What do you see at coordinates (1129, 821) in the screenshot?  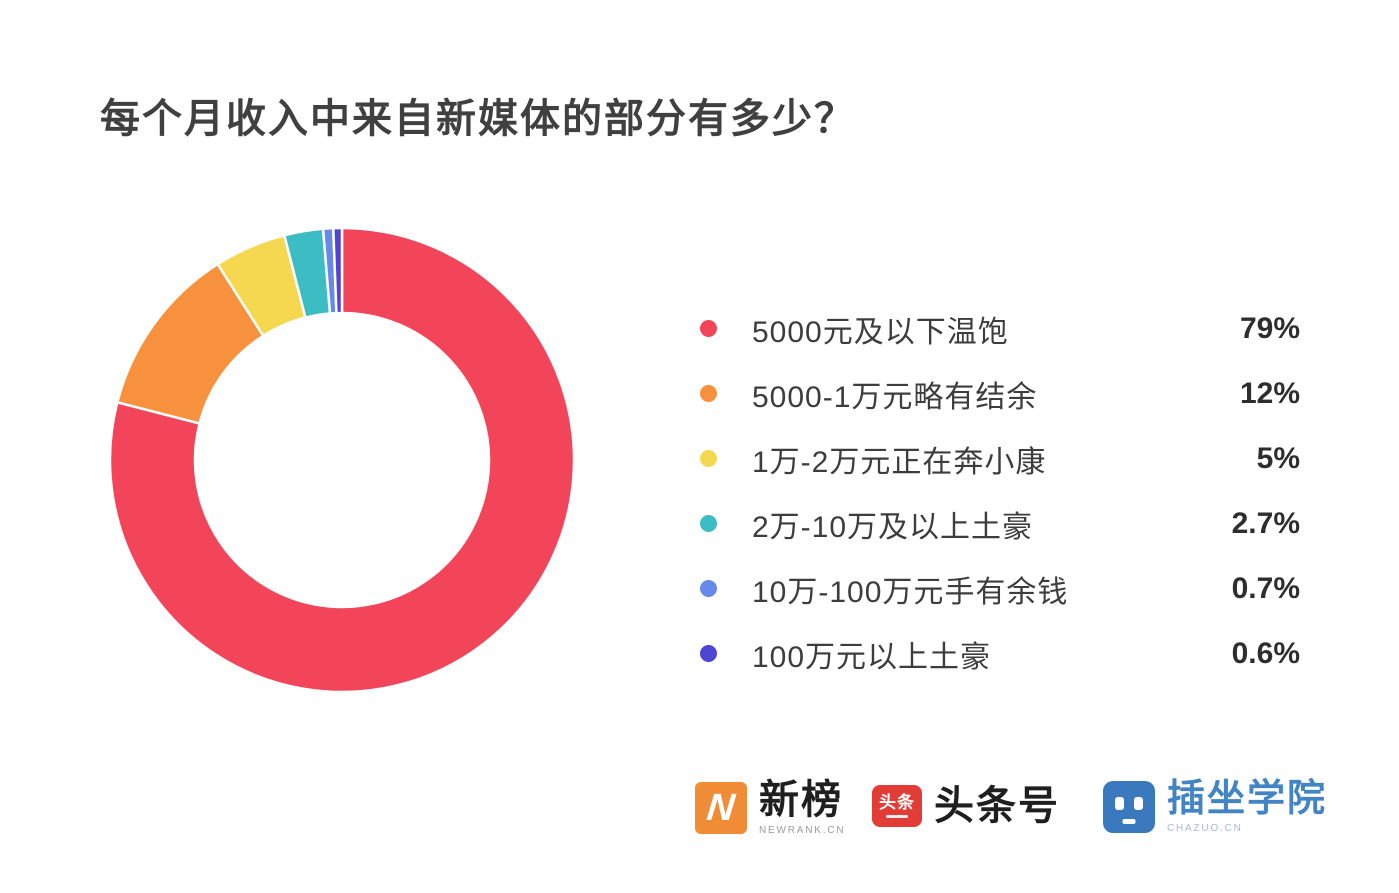 I see `robot-mouth-icon` at bounding box center [1129, 821].